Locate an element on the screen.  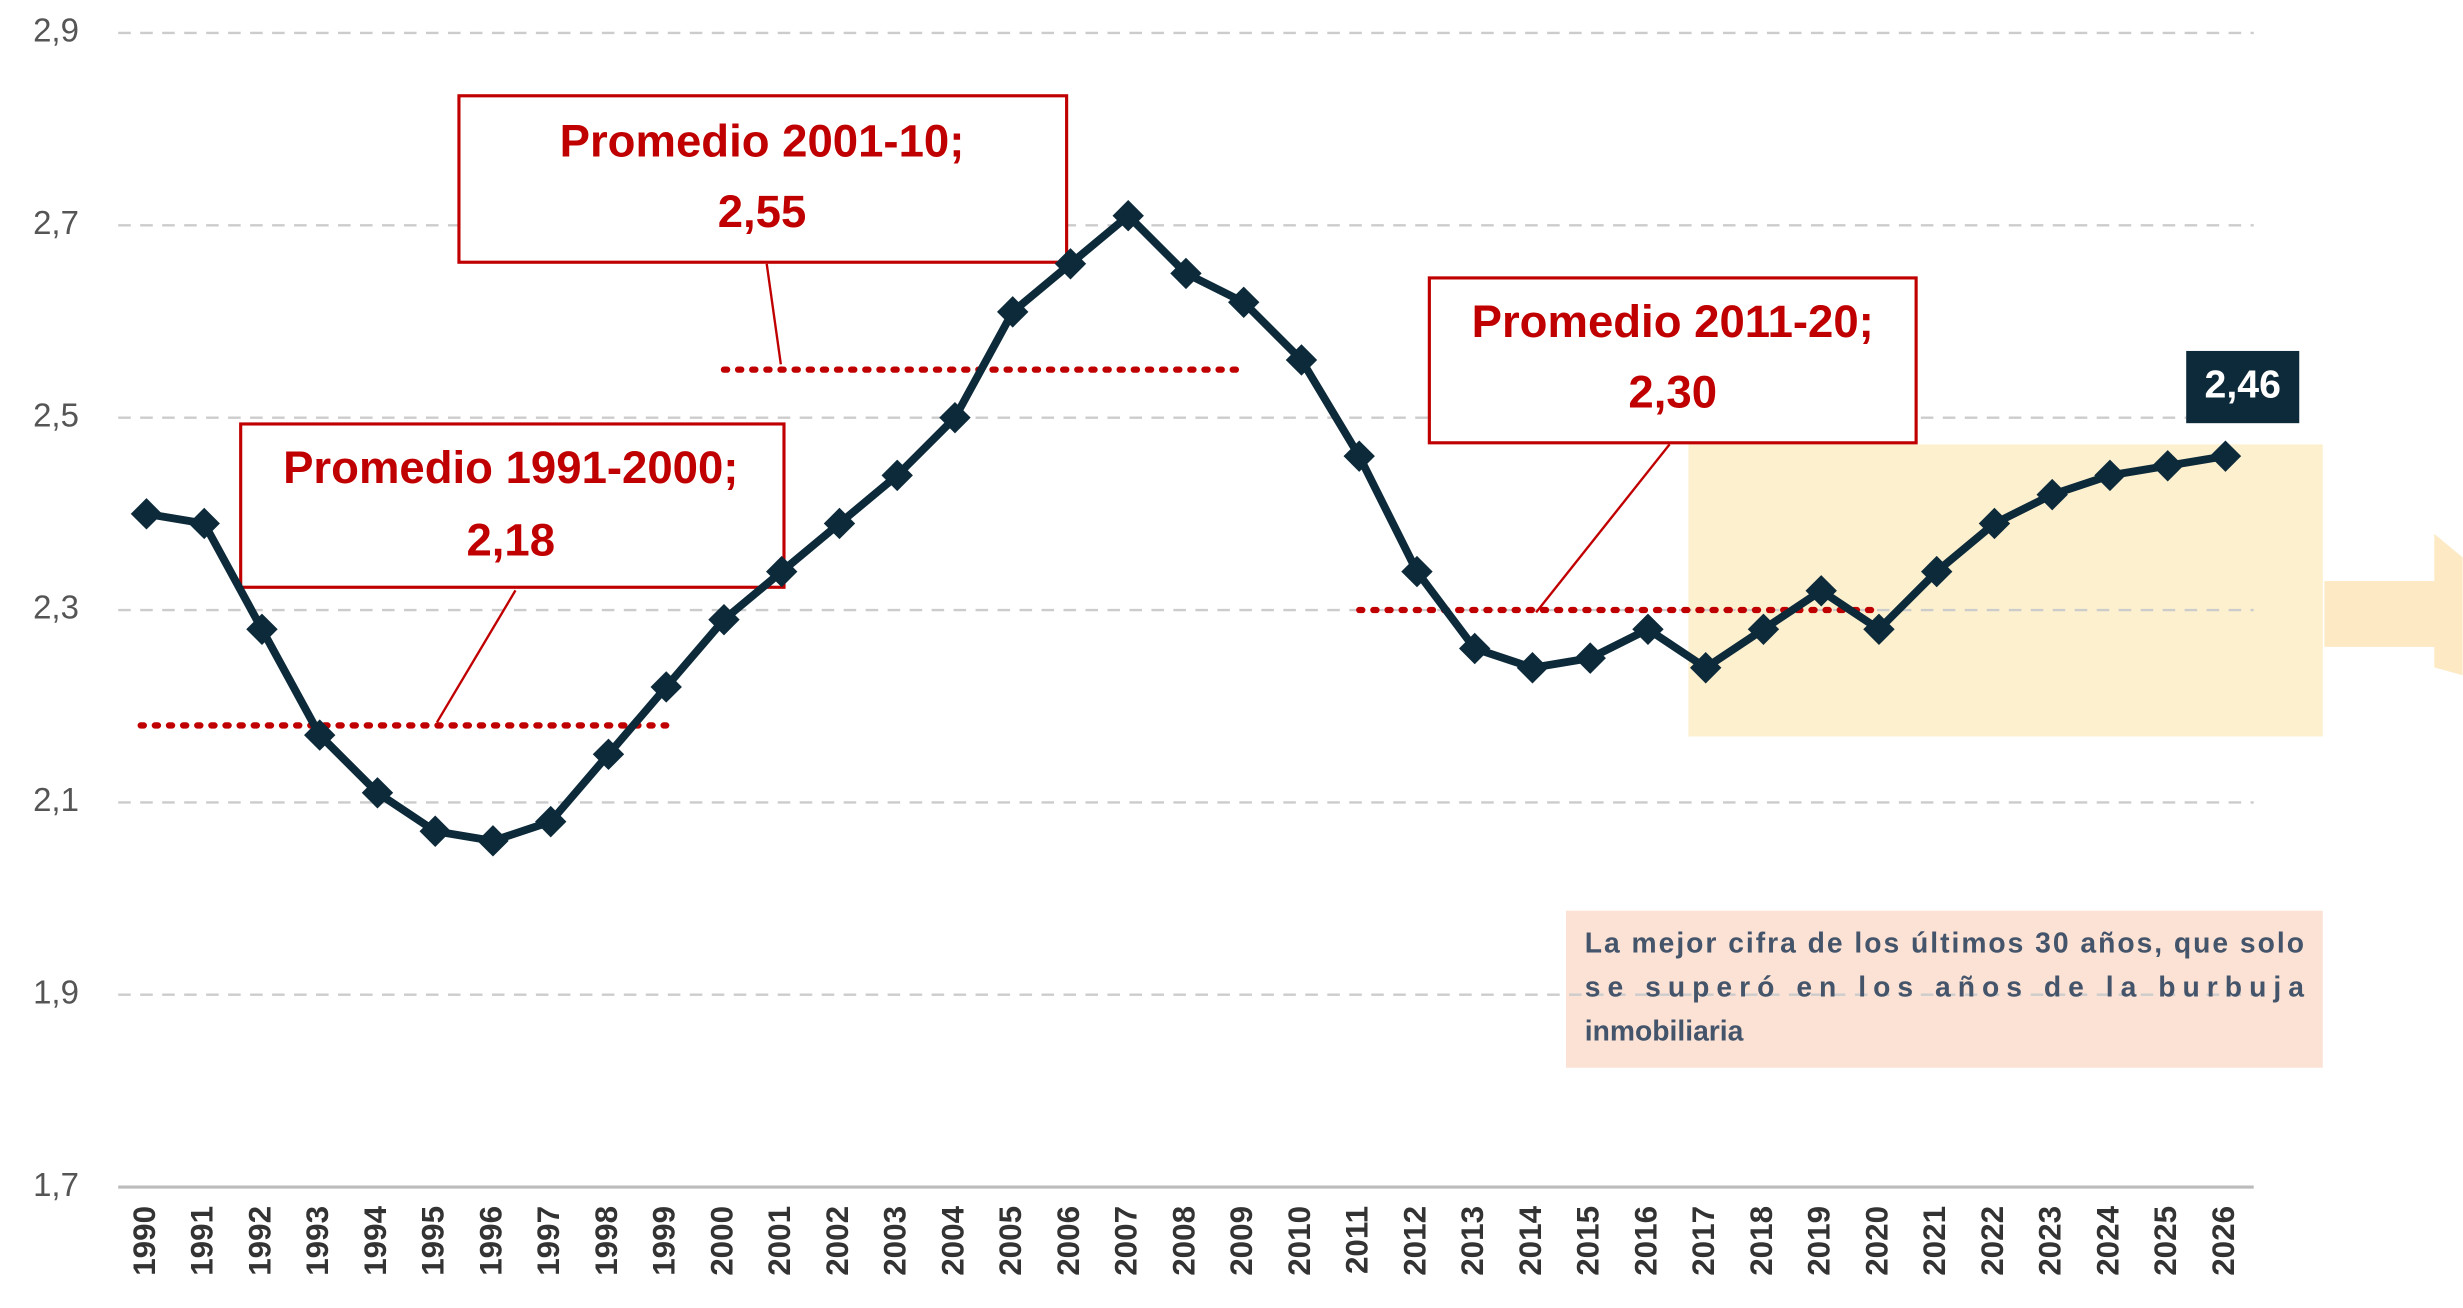
x-tick-label: 1992 is located at coordinates (259, 1241).